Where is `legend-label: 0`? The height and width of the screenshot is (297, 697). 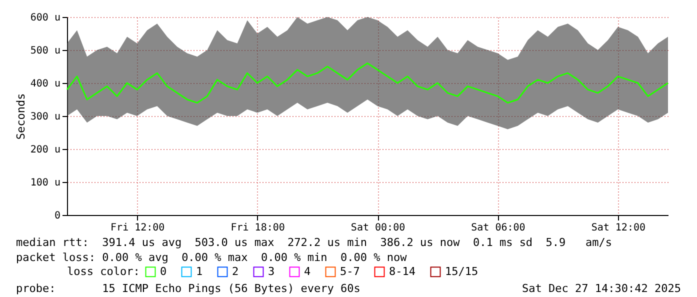
legend-label: 0 is located at coordinates (163, 271).